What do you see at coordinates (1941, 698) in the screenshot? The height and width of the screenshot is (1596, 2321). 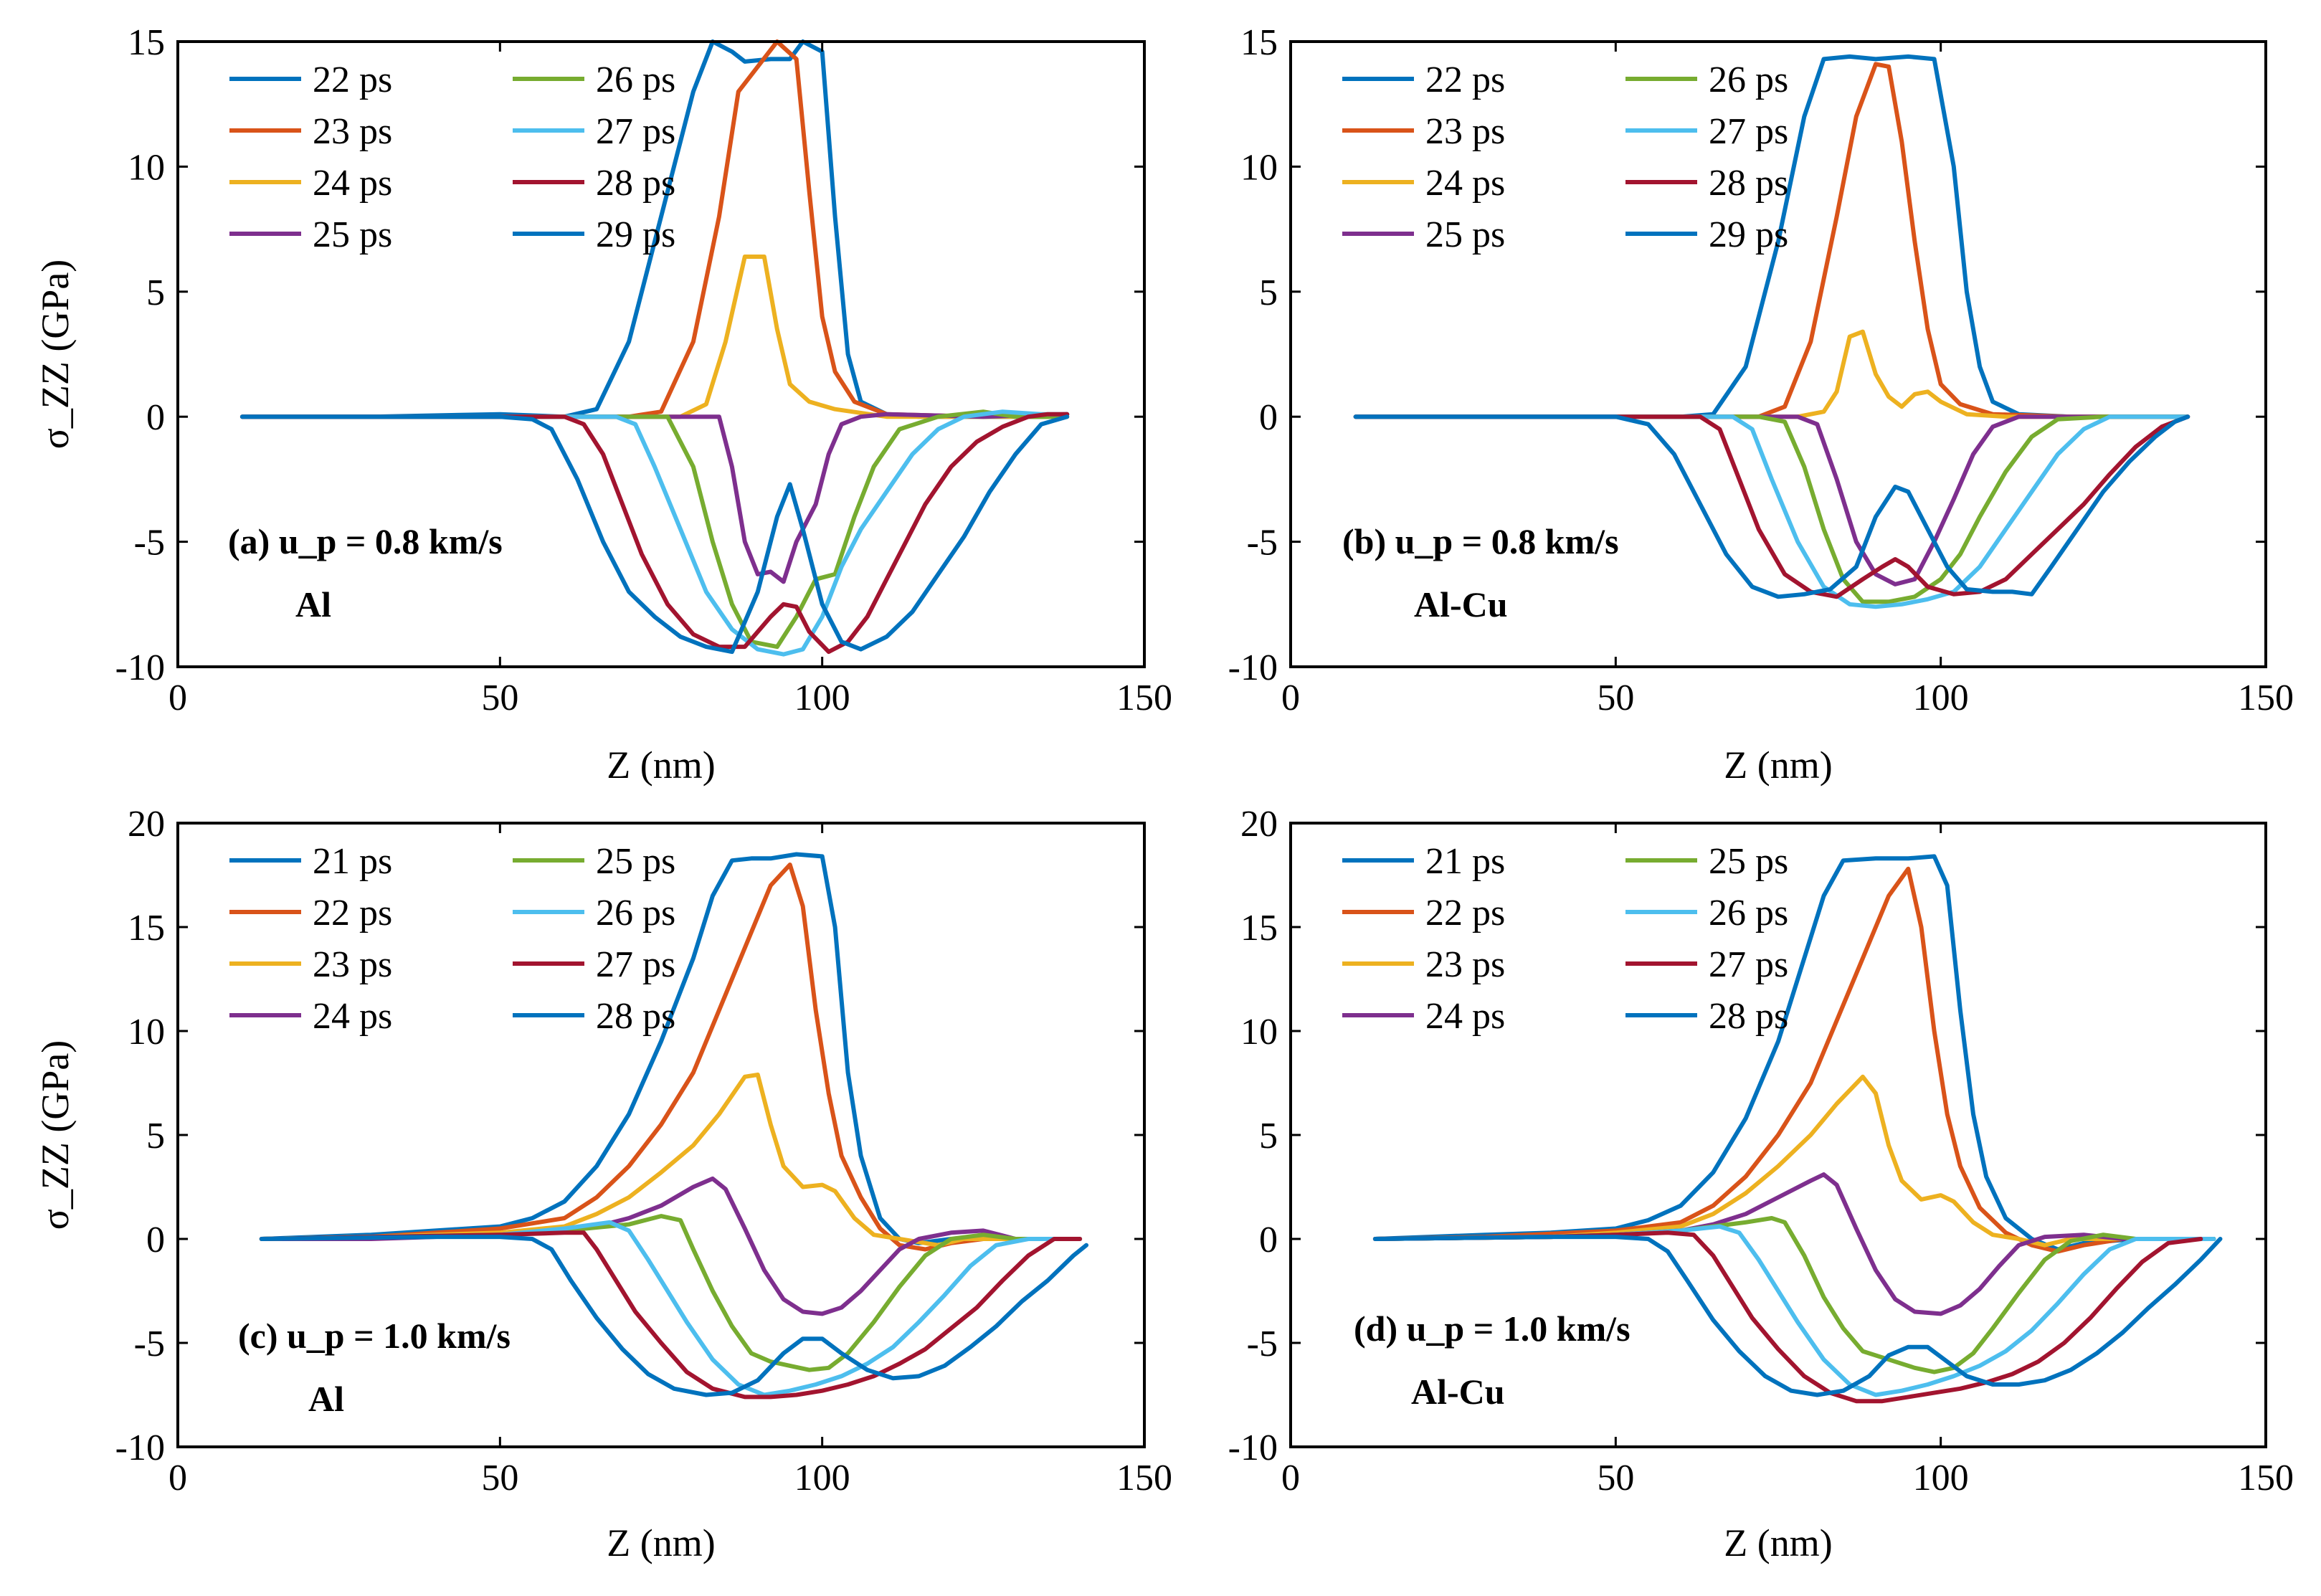 I see `panel-b-xtick-label: 100` at bounding box center [1941, 698].